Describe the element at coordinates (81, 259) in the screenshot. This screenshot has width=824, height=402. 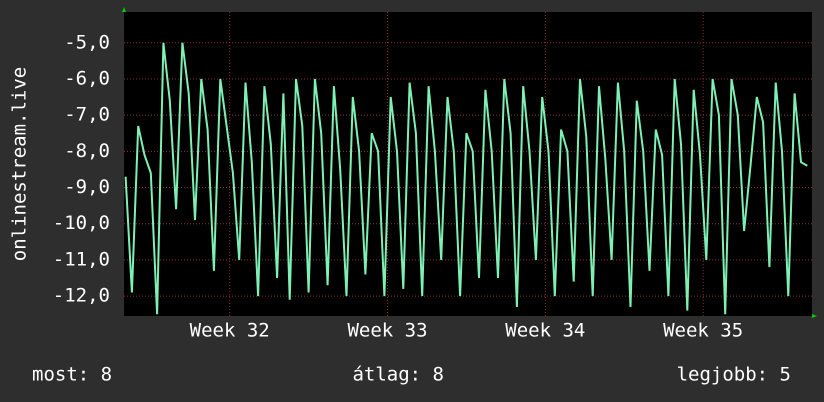
I see `y-tick-label: -11,0` at that location.